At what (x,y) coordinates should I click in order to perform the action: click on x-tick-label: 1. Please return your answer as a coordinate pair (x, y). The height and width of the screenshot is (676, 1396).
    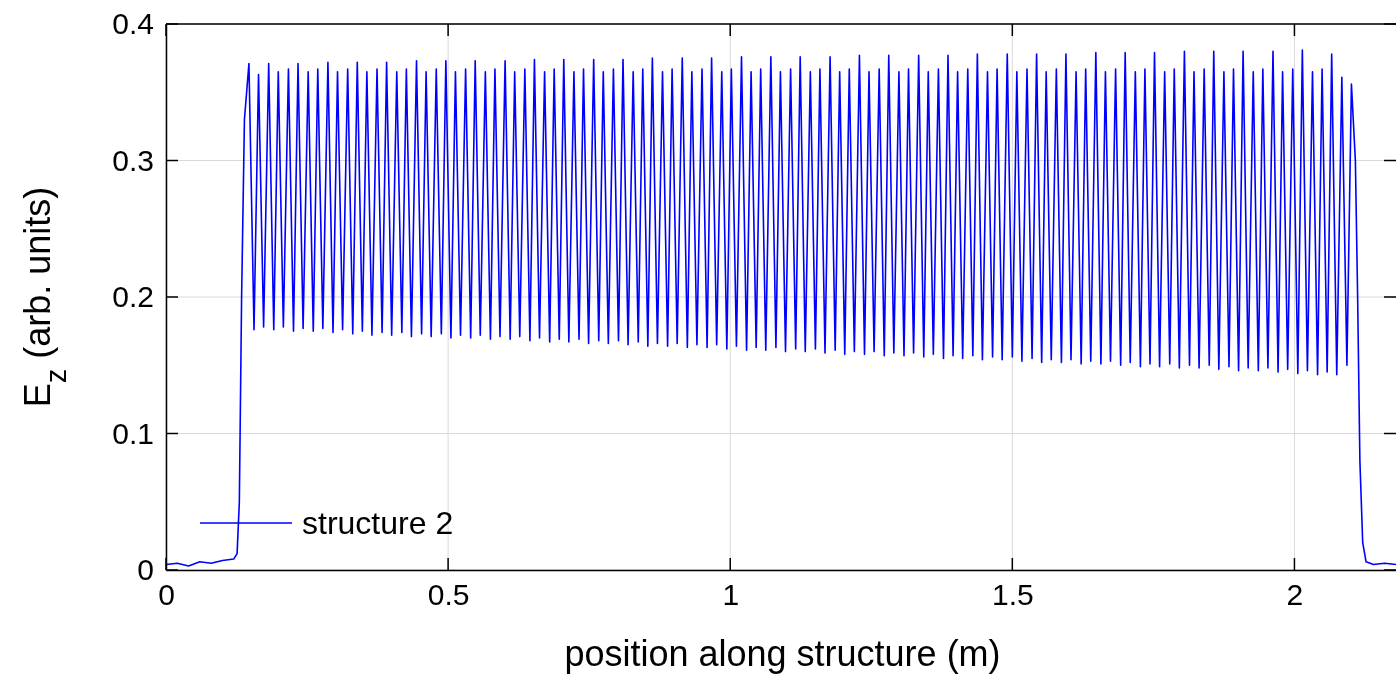
    Looking at the image, I should click on (731, 595).